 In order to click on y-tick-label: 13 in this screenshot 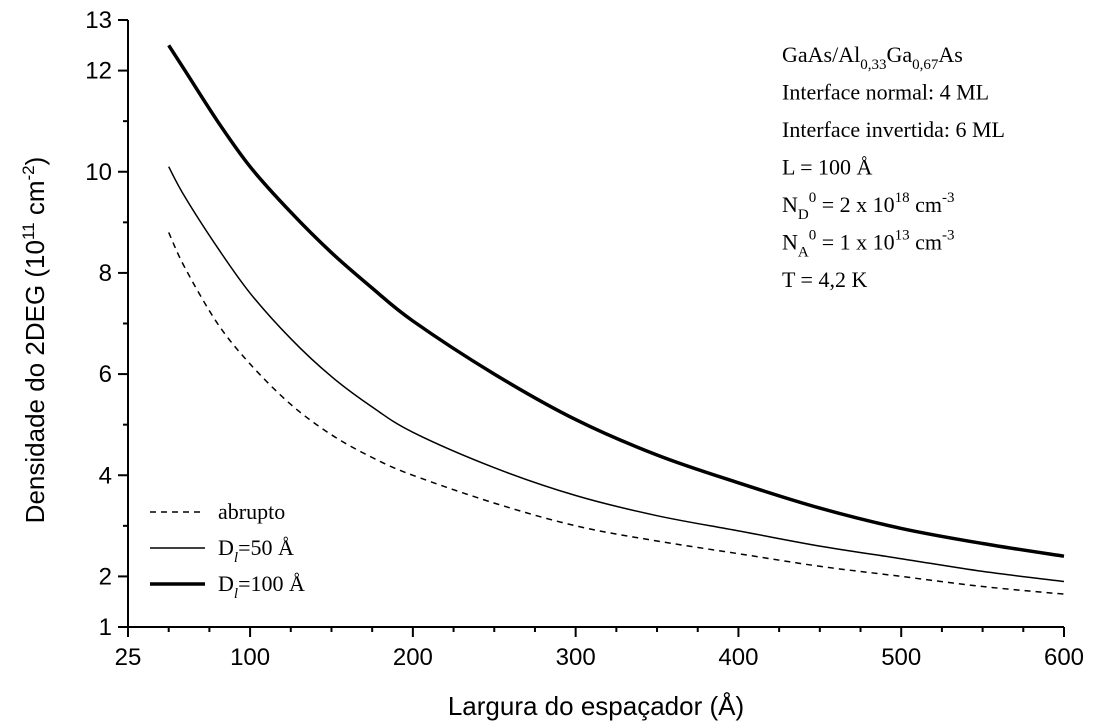, I will do `click(98, 20)`.